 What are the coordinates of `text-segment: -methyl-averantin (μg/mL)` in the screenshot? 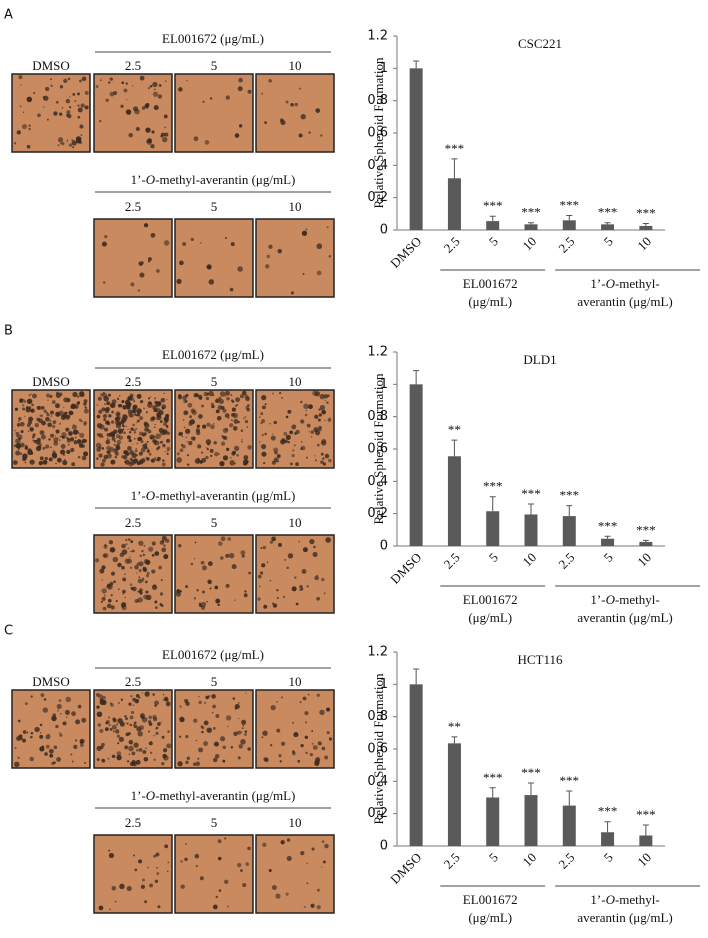 It's located at (225, 179).